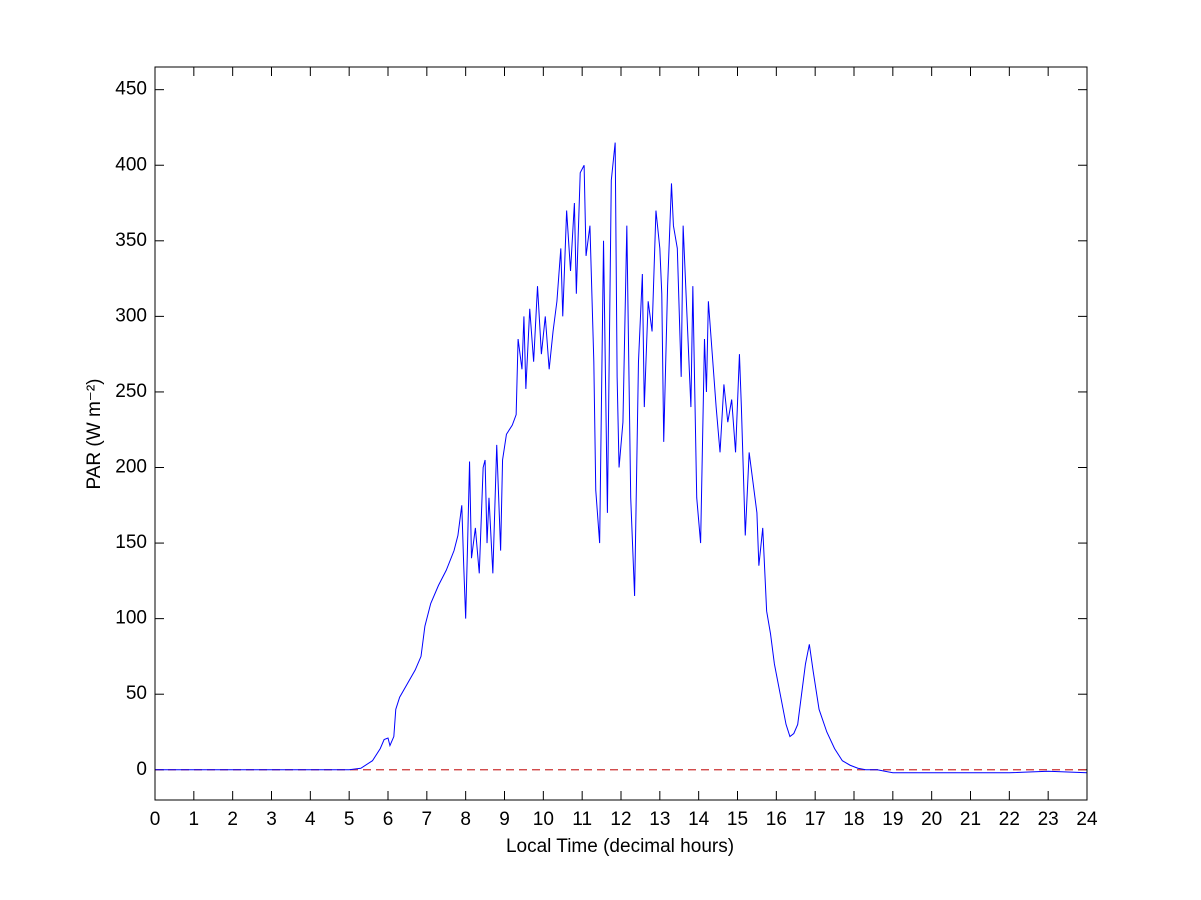 This screenshot has width=1201, height=900. Describe the element at coordinates (131, 391) in the screenshot. I see `y-tick-label: 250` at that location.